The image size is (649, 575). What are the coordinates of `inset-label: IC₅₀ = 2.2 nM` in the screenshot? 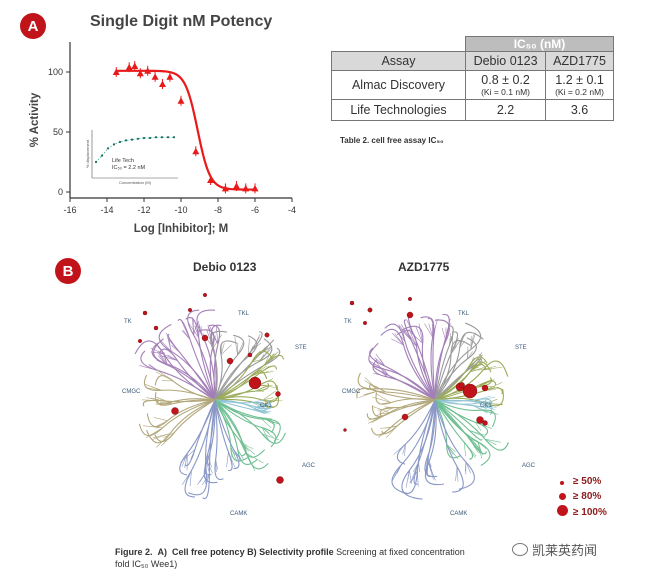 It's located at (128, 168).